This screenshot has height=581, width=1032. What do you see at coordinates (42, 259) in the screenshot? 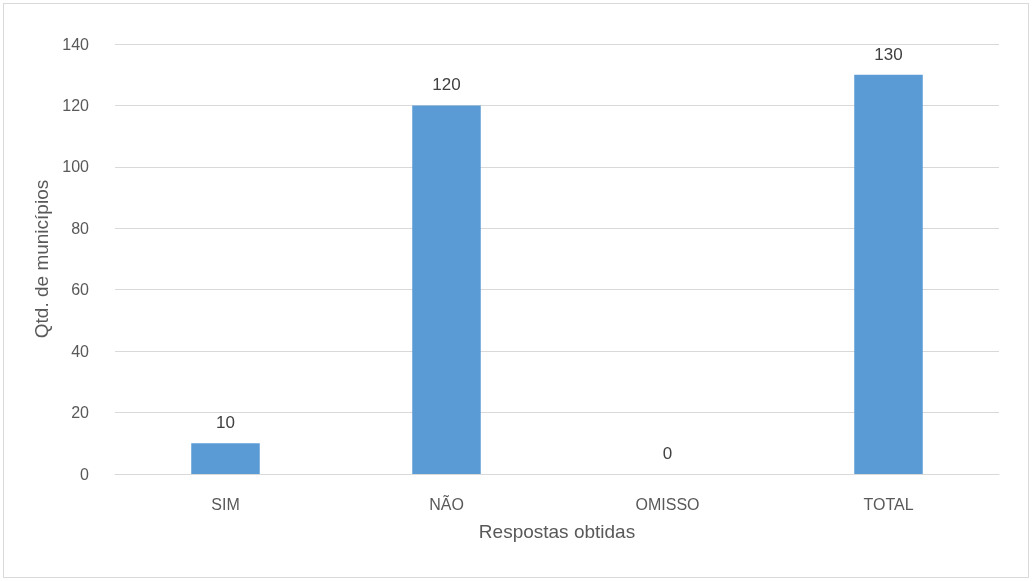
I see `y-axis-title: Qtd. de municípios` at bounding box center [42, 259].